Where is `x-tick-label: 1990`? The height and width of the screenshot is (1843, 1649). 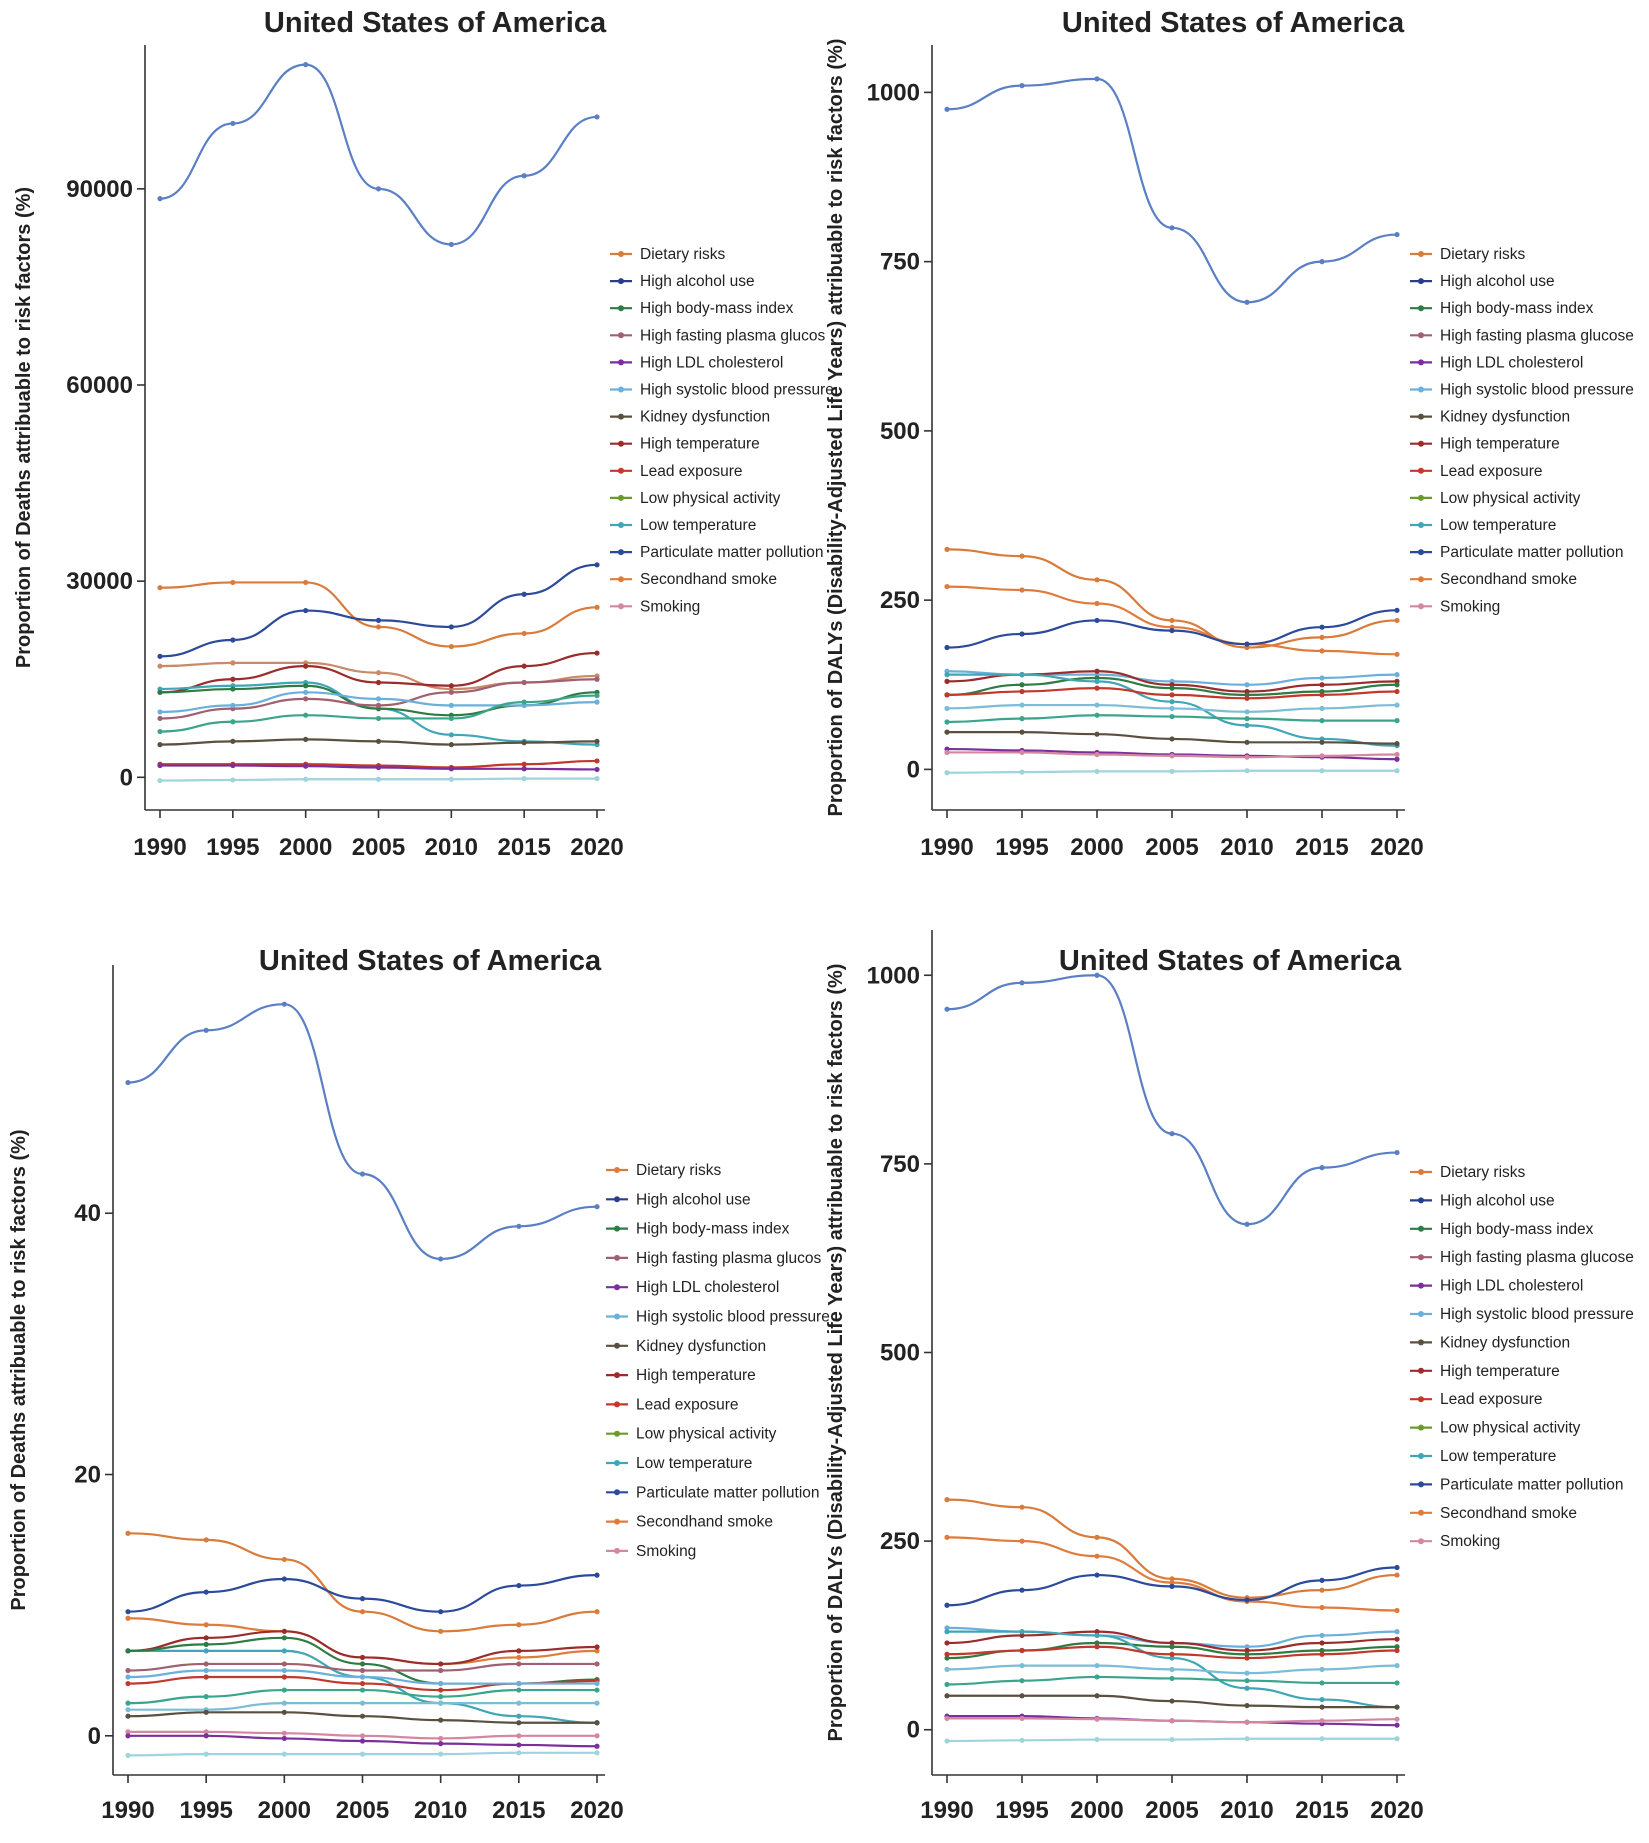 x-tick-label: 1990 is located at coordinates (159, 847).